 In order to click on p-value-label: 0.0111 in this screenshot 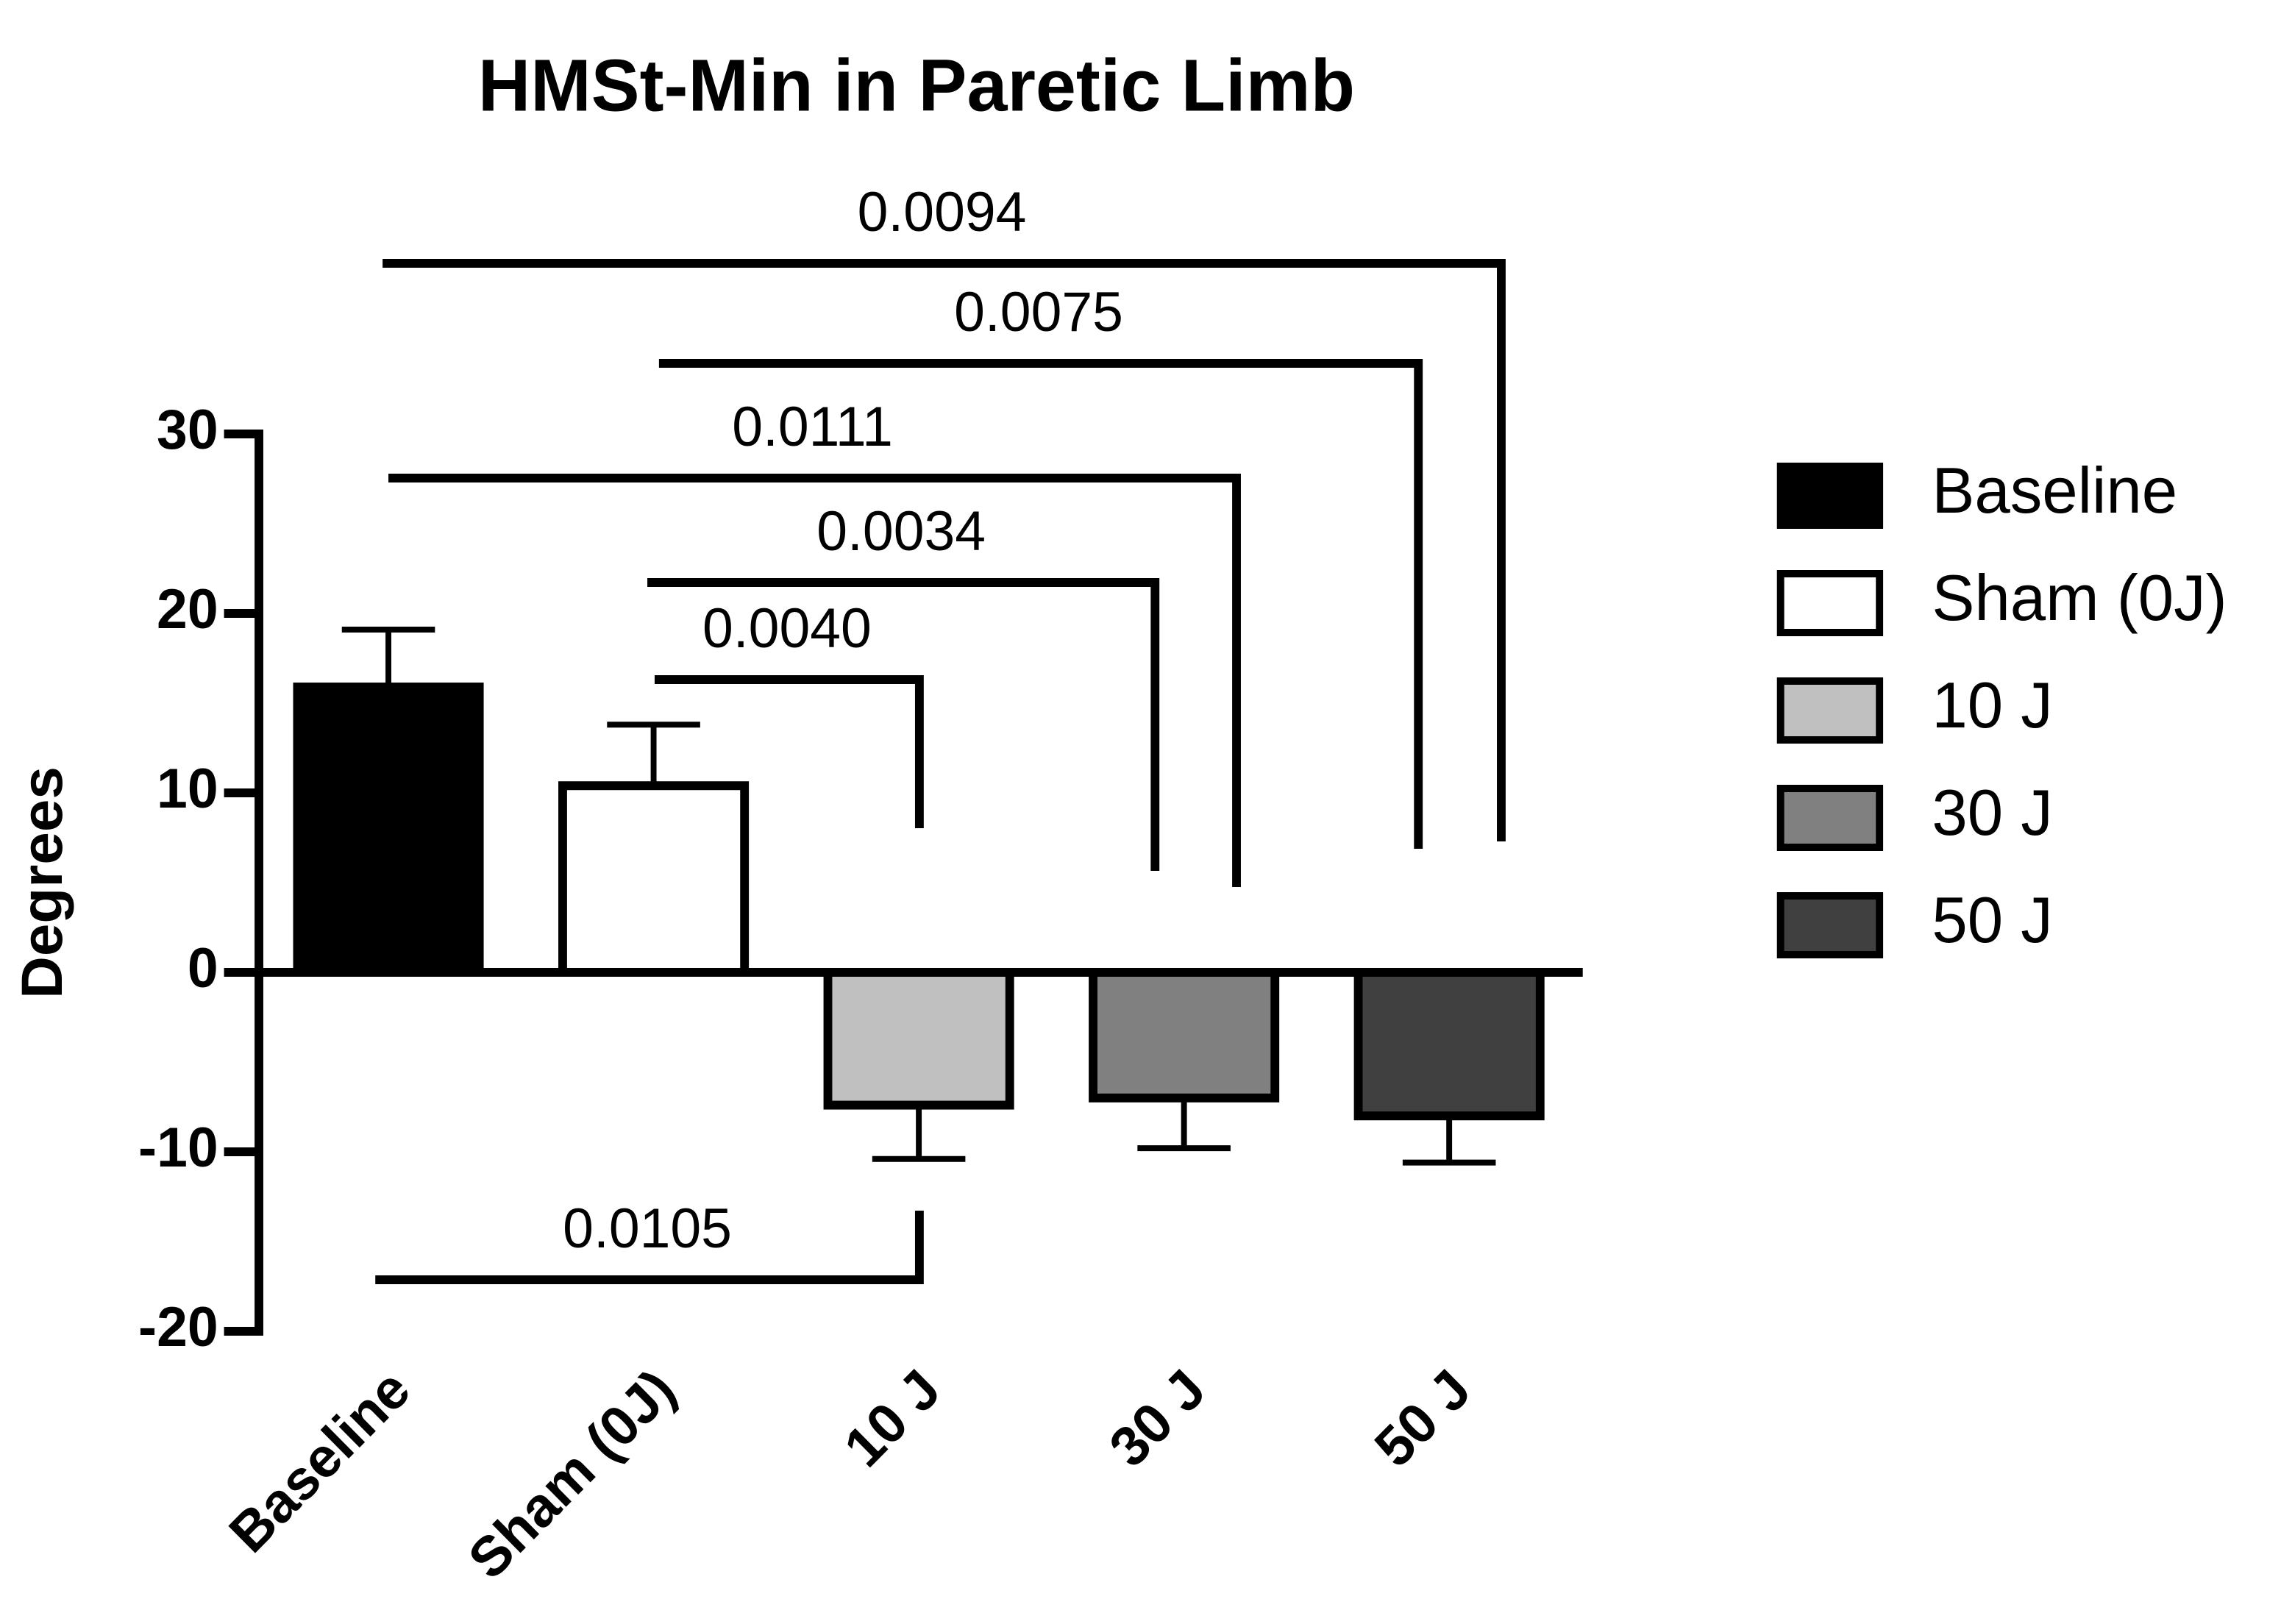, I will do `click(812, 427)`.